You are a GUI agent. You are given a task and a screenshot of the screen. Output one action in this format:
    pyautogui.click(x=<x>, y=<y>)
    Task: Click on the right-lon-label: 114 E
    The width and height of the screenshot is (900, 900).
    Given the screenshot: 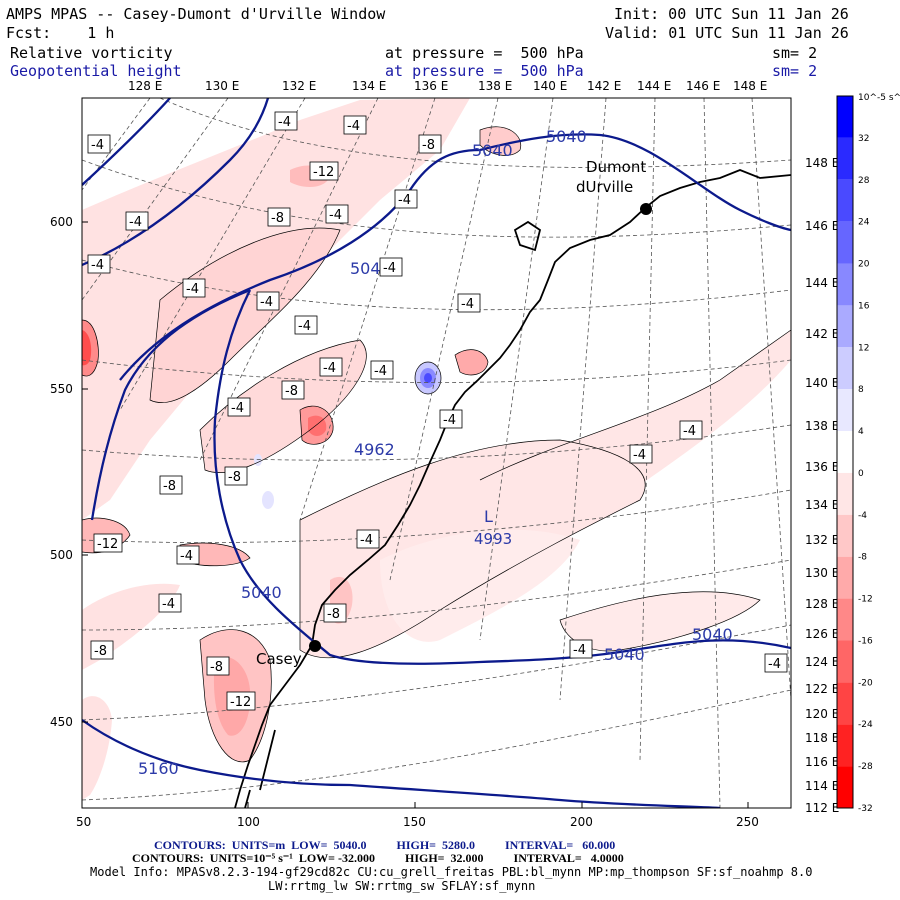 What is the action you would take?
    pyautogui.click(x=822, y=786)
    